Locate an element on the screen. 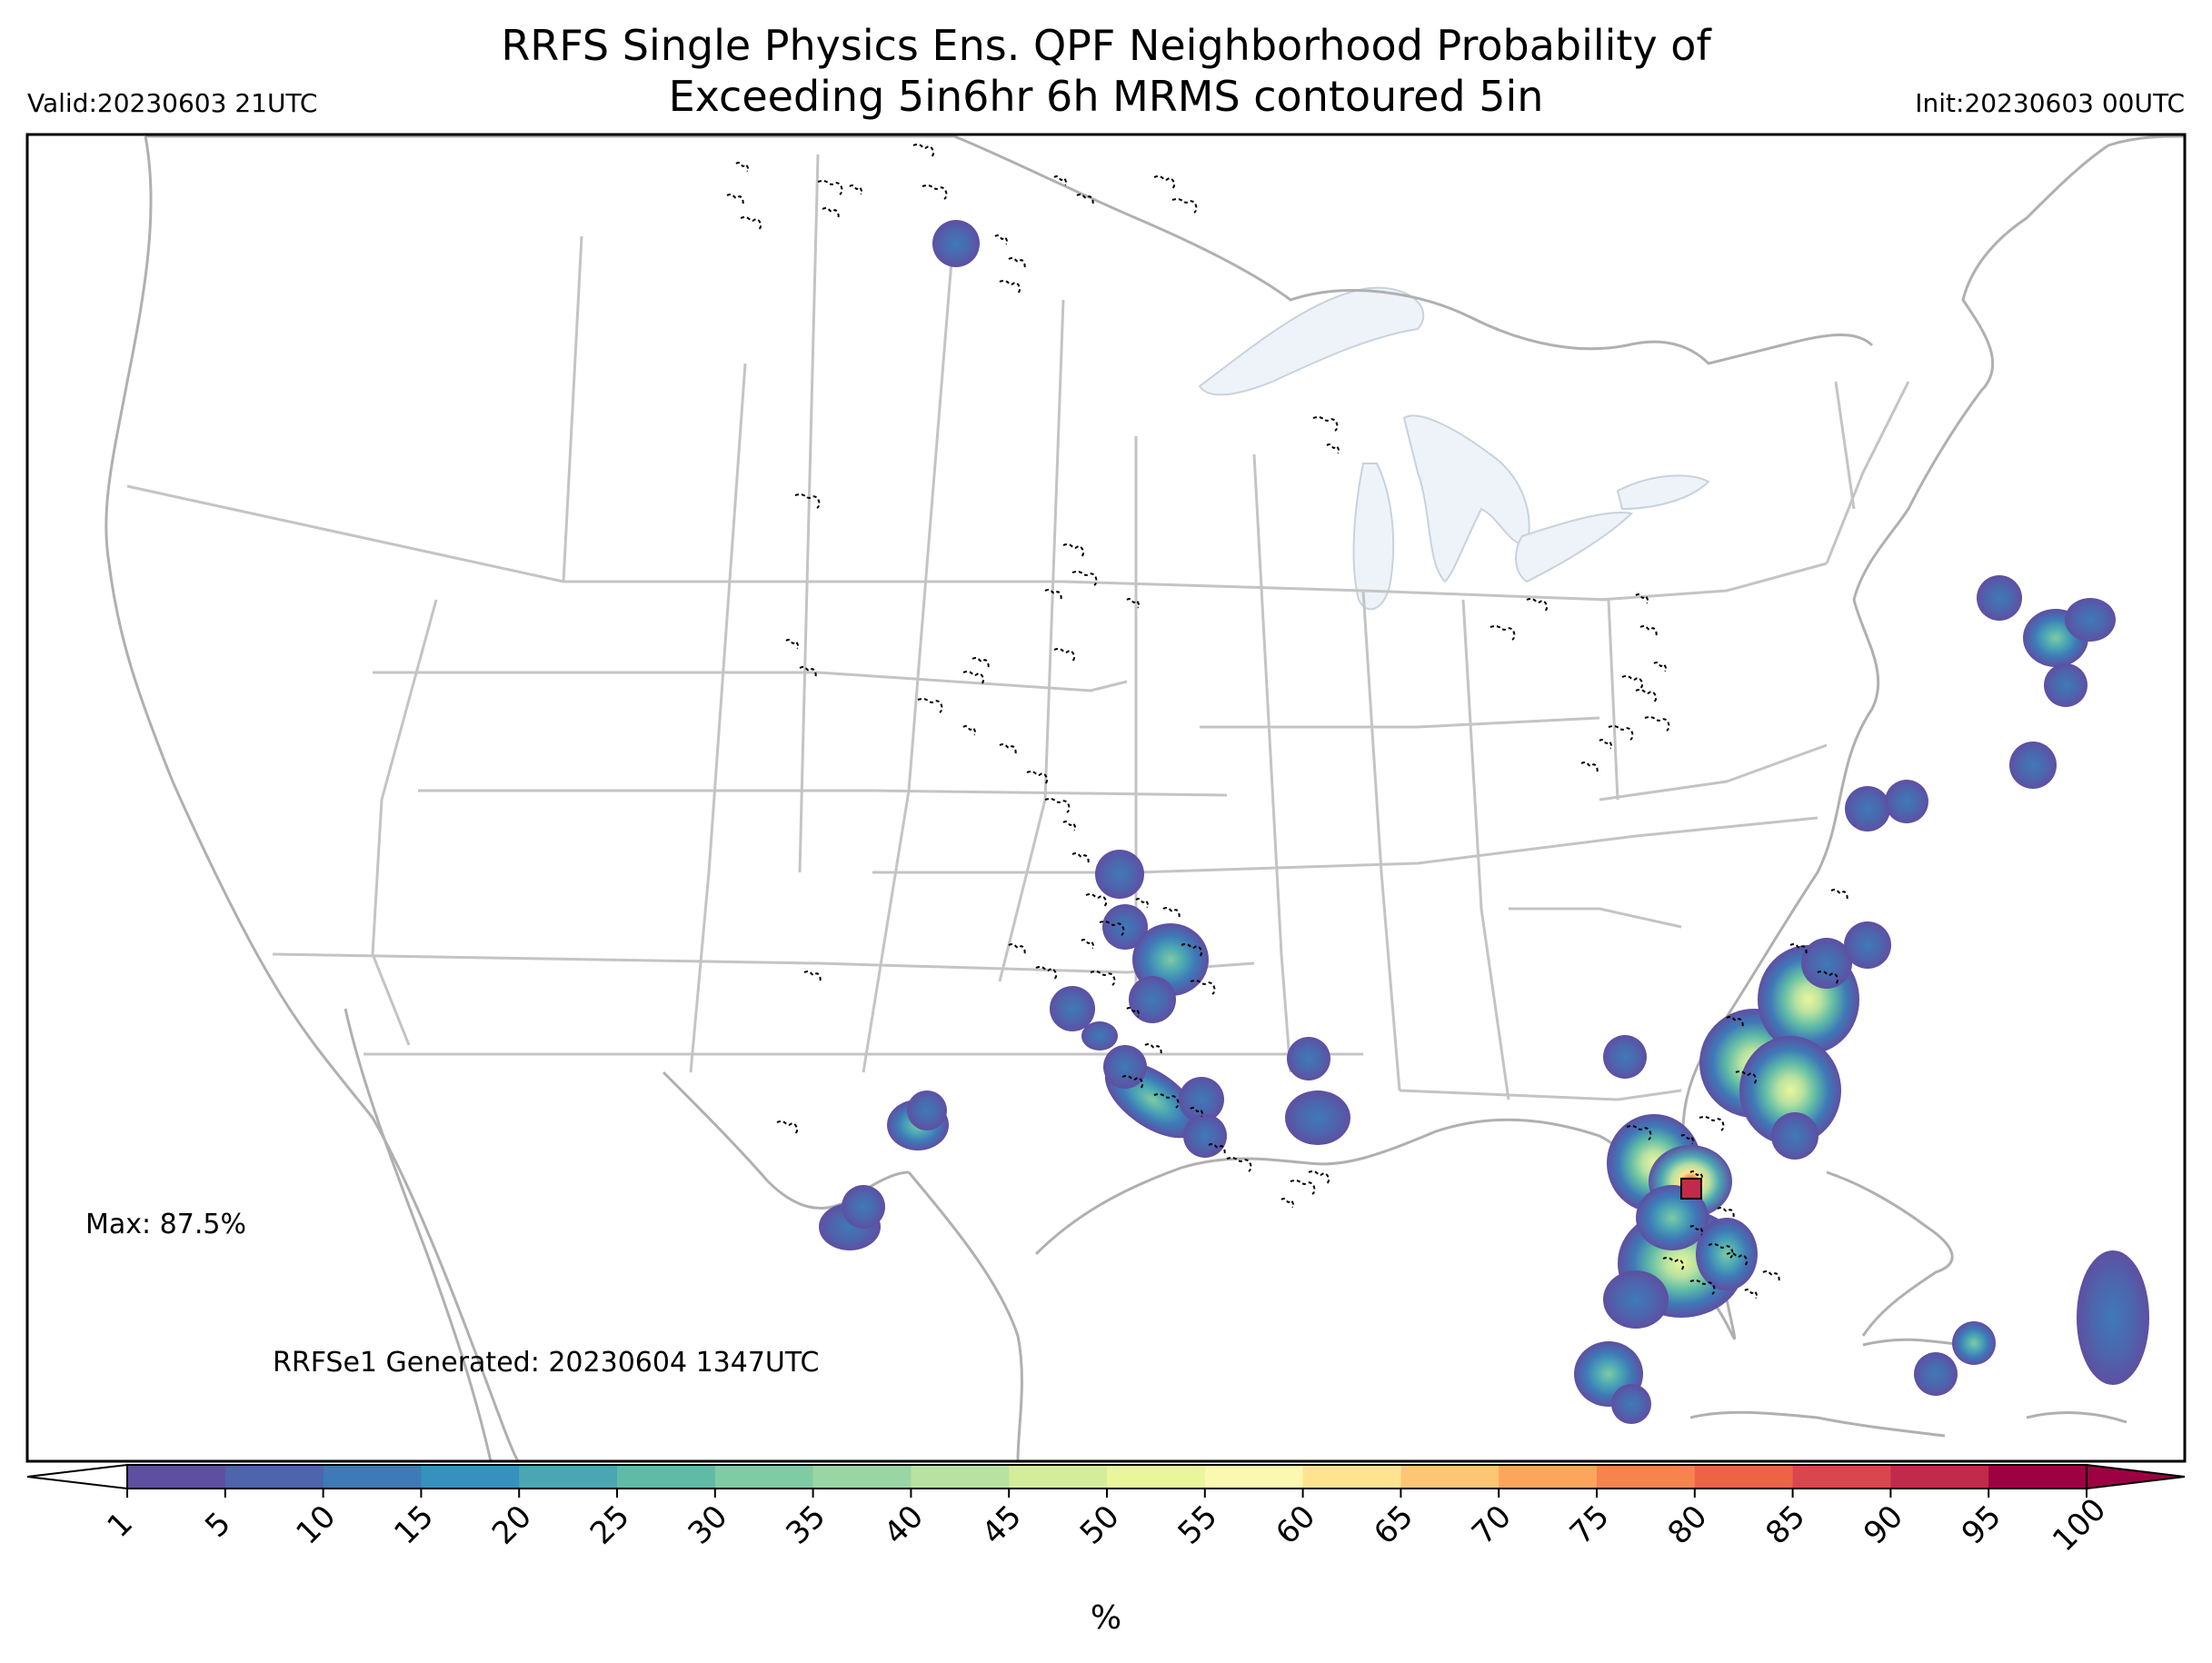  colorbar-tick-label: 30 is located at coordinates (708, 1525).